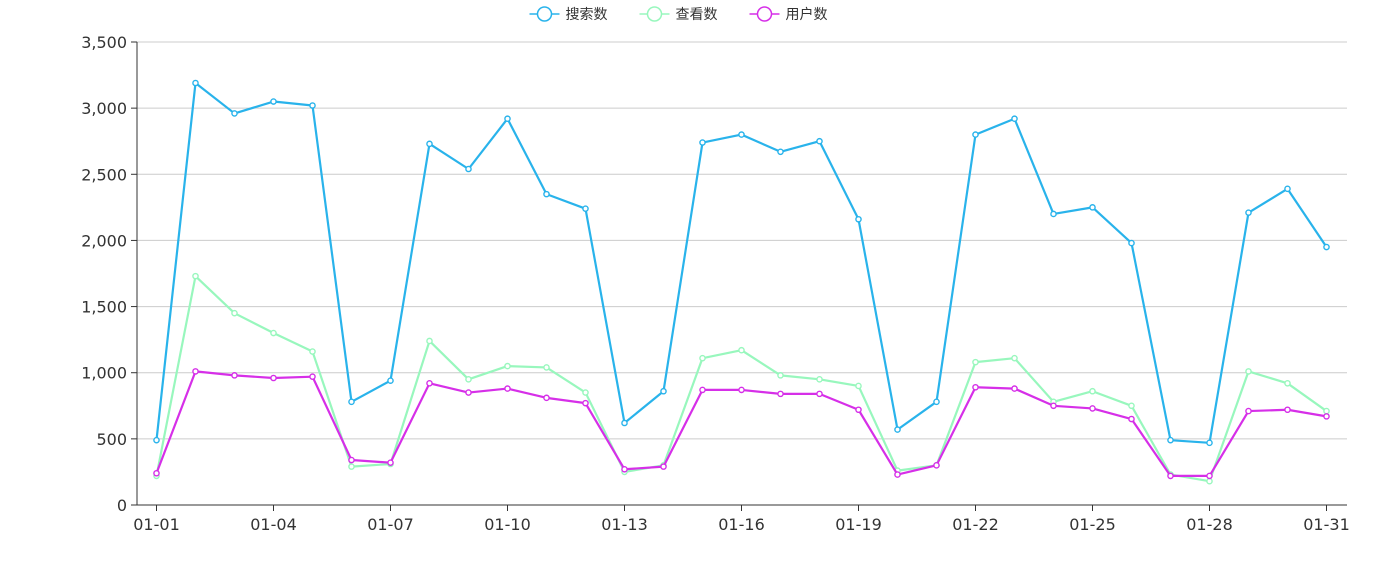 The image size is (1375, 561). Describe the element at coordinates (697, 15) in the screenshot. I see `legend-label: 查看数` at that location.